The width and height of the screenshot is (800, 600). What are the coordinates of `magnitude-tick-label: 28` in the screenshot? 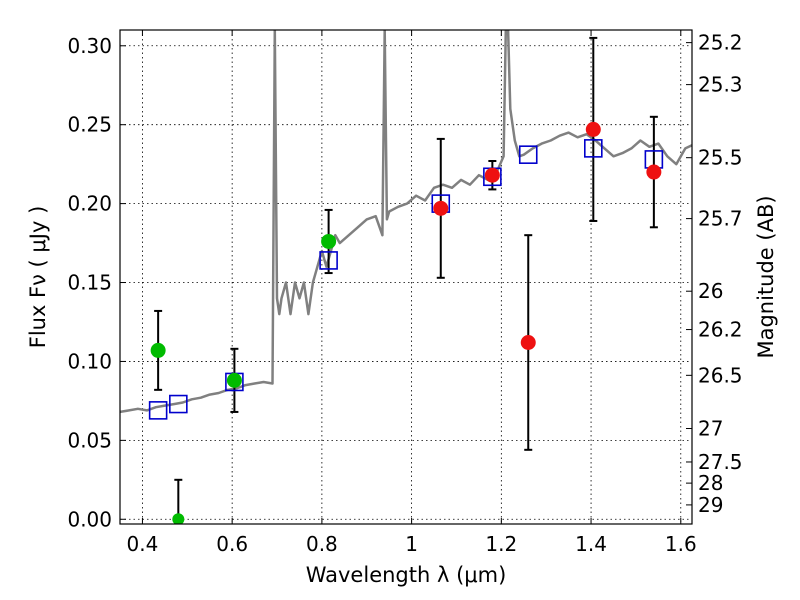 It's located at (710, 483).